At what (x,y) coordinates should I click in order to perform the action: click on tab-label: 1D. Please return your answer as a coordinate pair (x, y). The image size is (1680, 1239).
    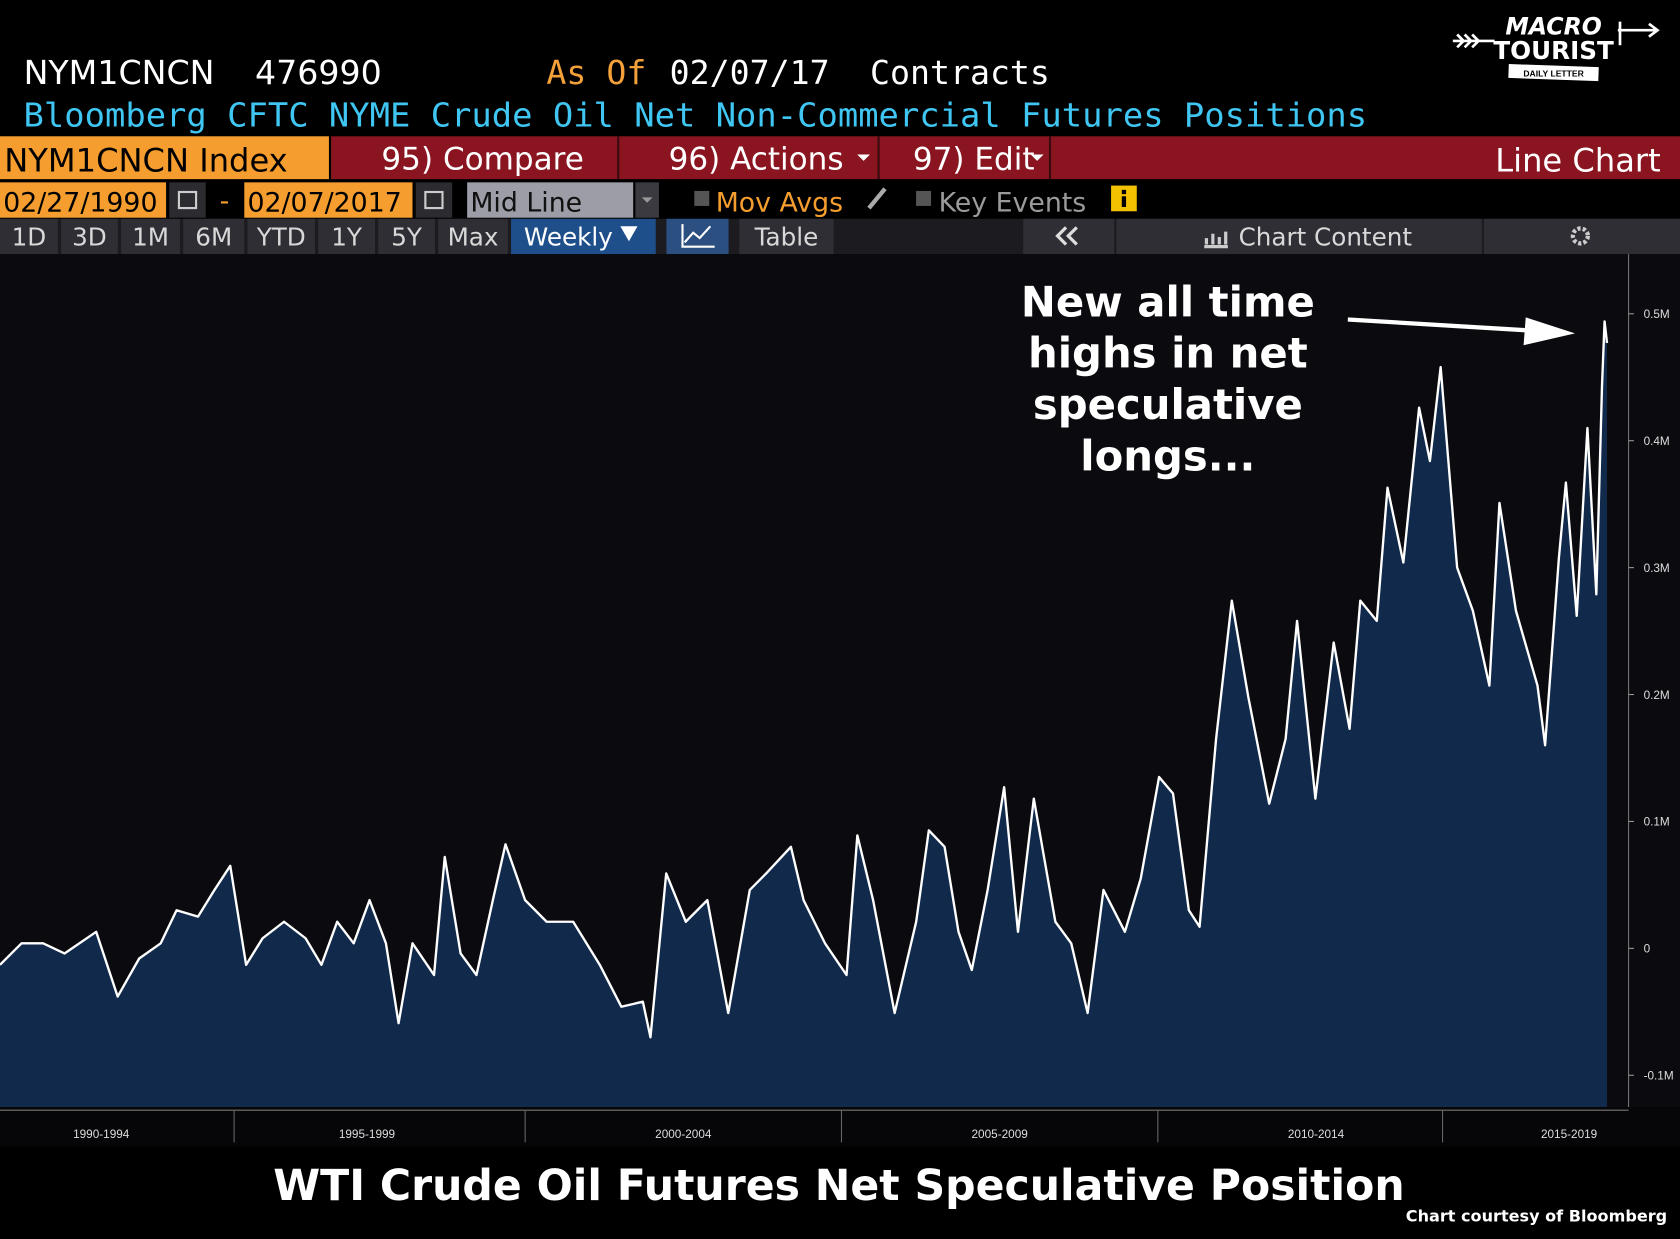
    Looking at the image, I should click on (29, 237).